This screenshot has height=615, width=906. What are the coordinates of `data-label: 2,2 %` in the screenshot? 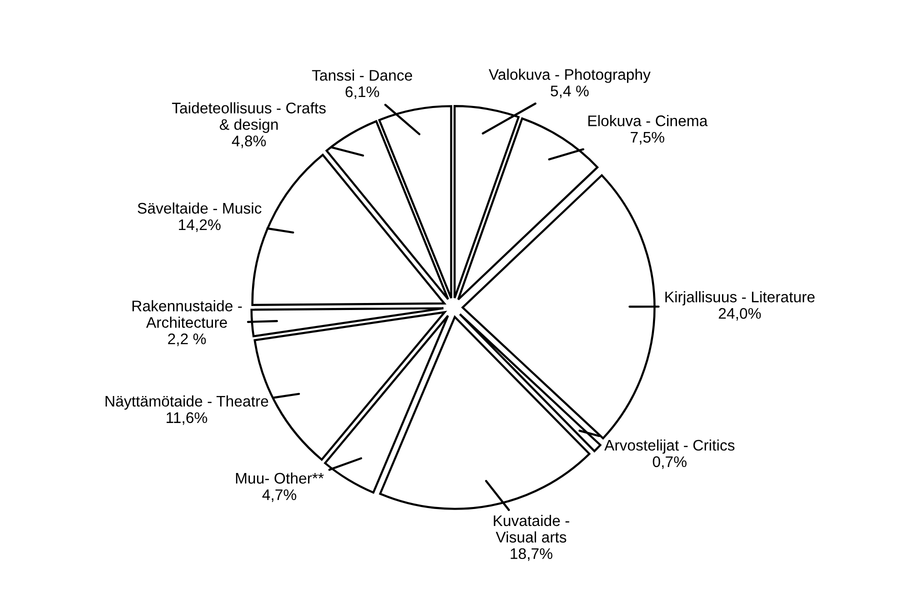 It's located at (187, 339).